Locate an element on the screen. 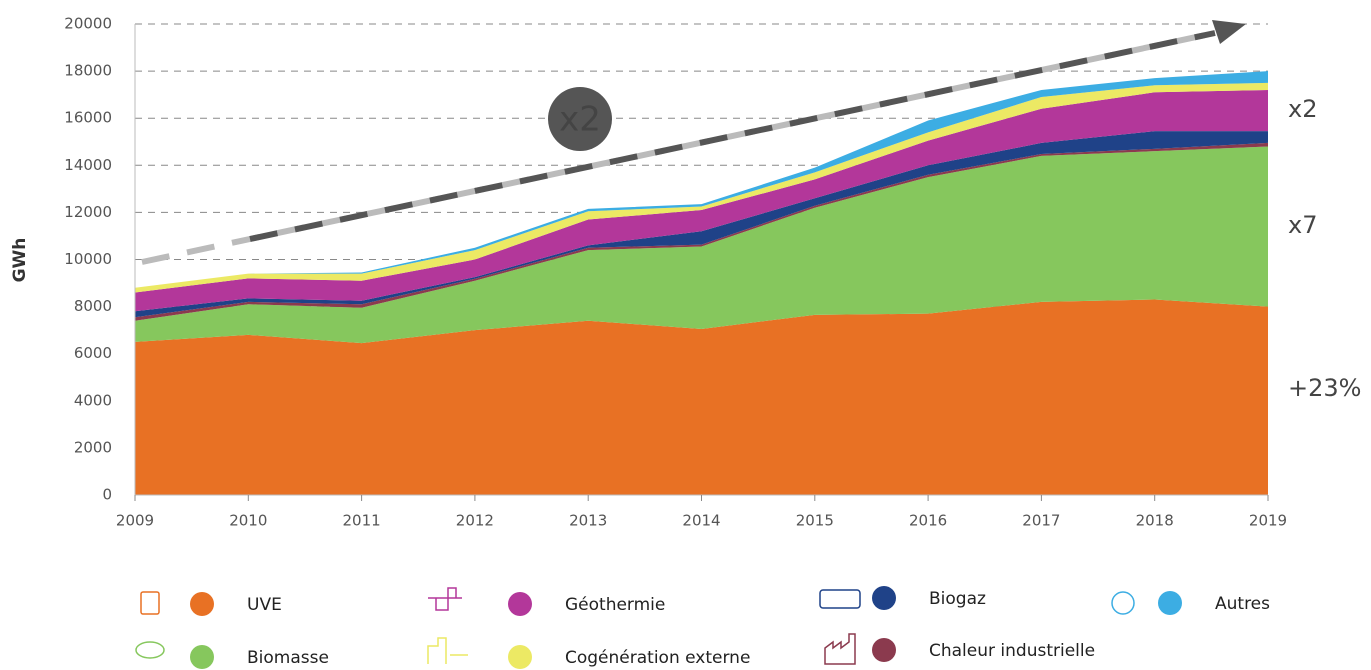 The width and height of the screenshot is (1371, 670). y-tick-label: 8000 is located at coordinates (93, 306).